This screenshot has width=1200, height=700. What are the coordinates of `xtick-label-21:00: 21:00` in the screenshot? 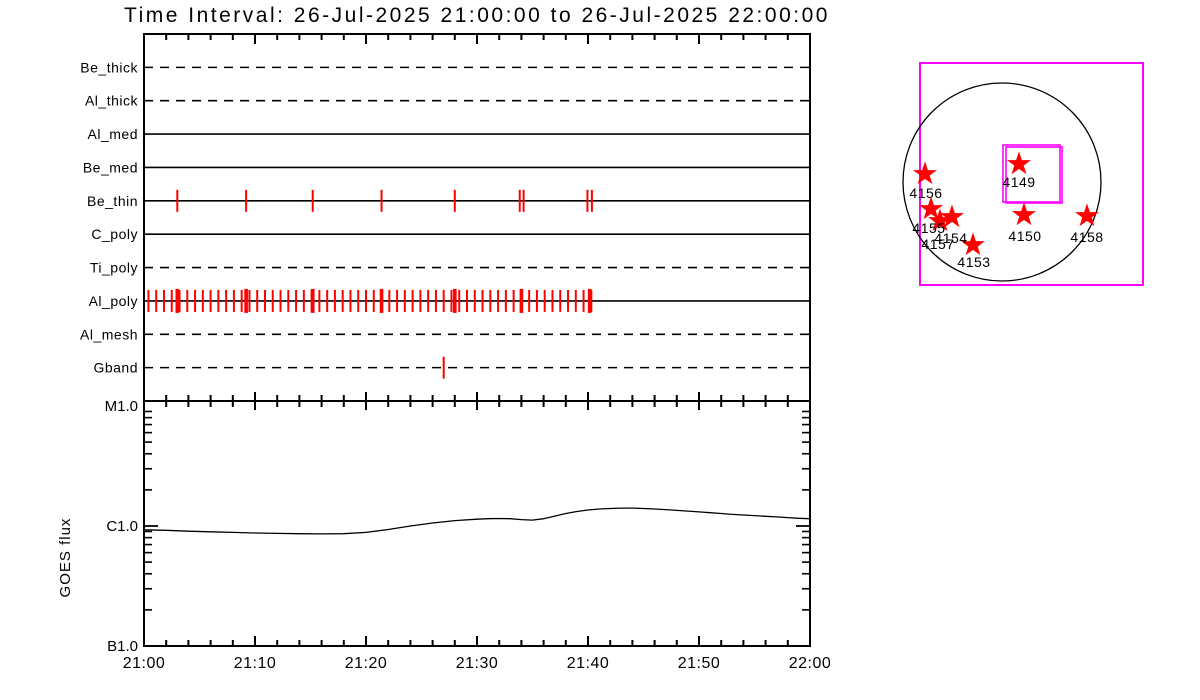 It's located at (144, 663).